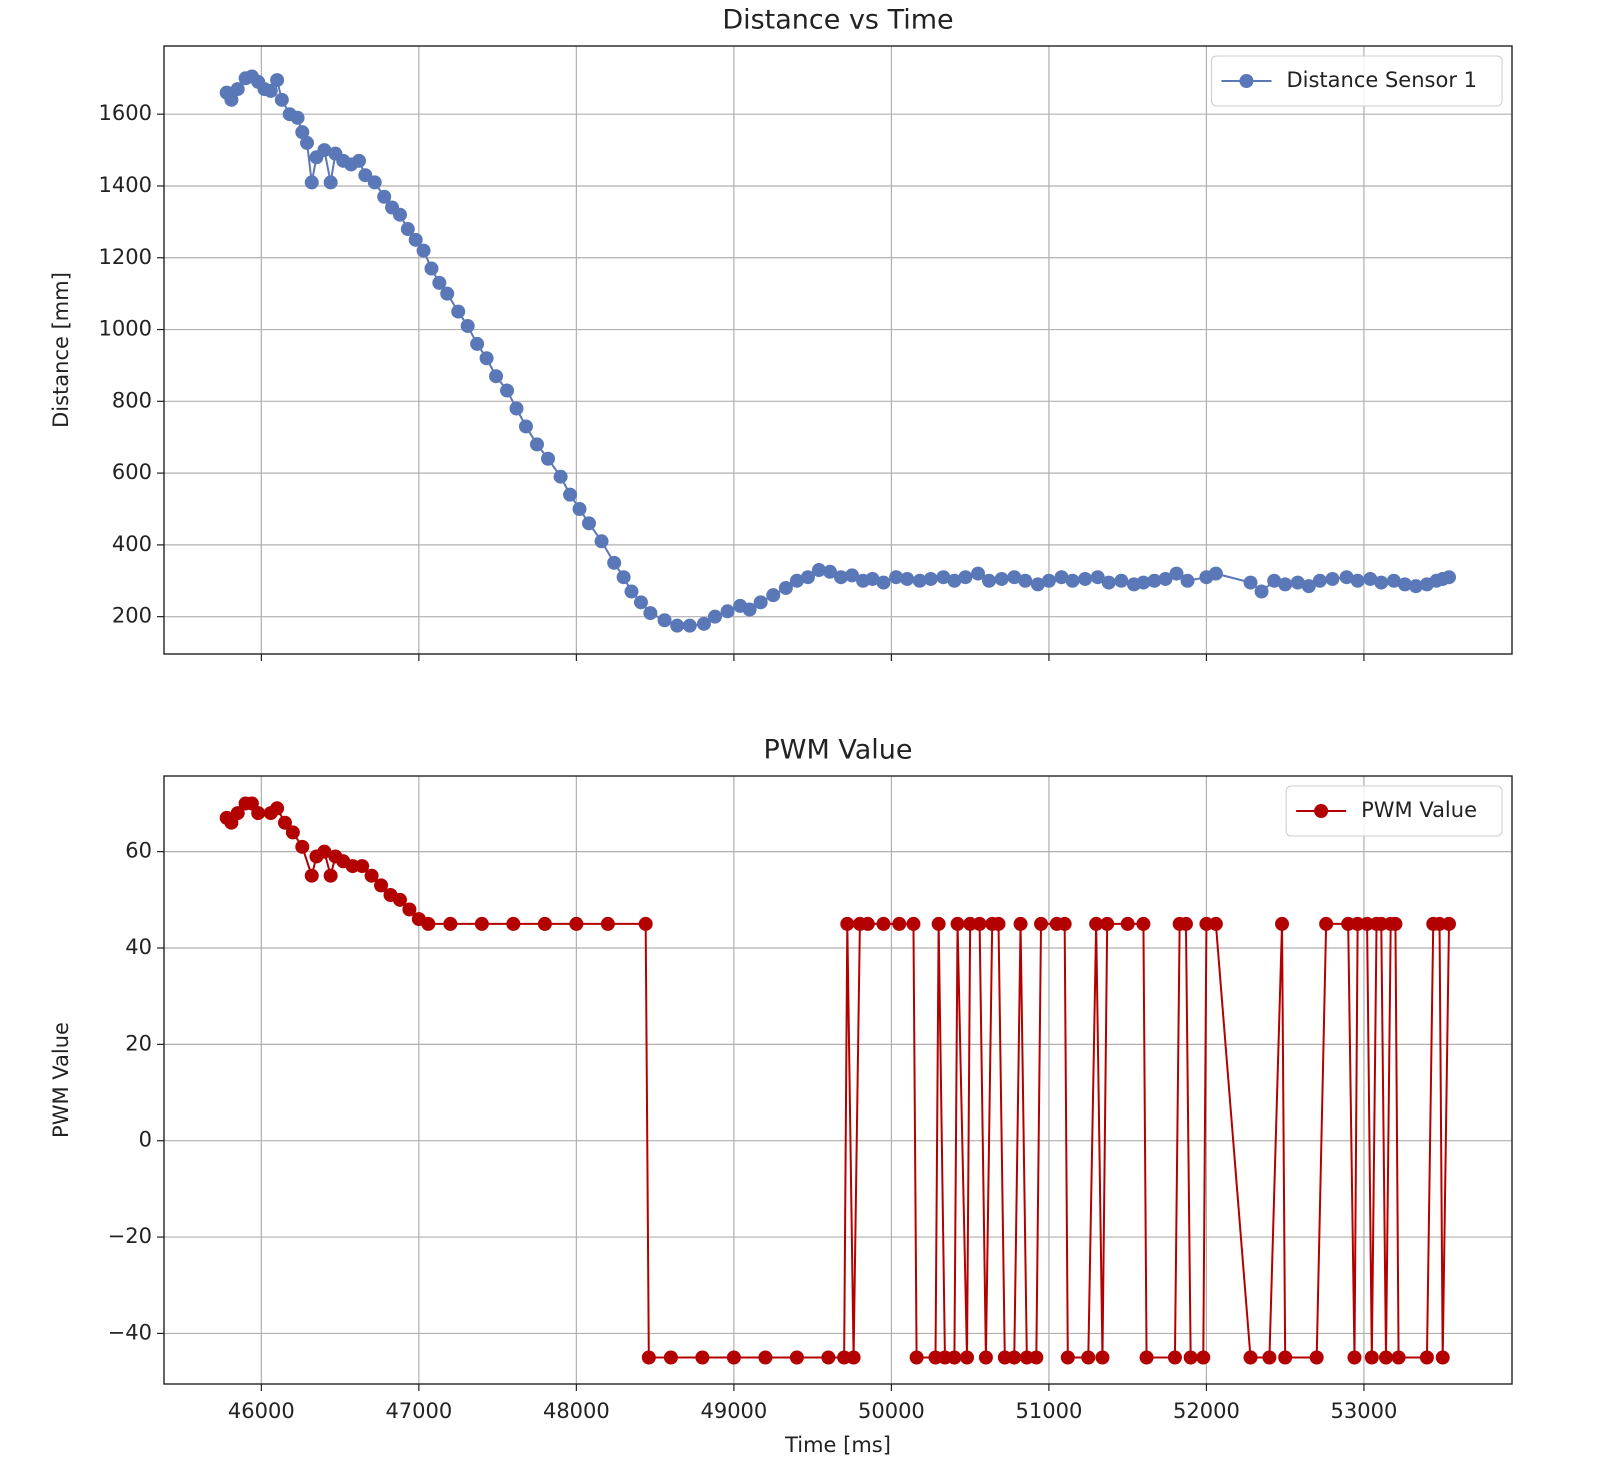  What do you see at coordinates (125, 257) in the screenshot?
I see `y-tick-label: 1200` at bounding box center [125, 257].